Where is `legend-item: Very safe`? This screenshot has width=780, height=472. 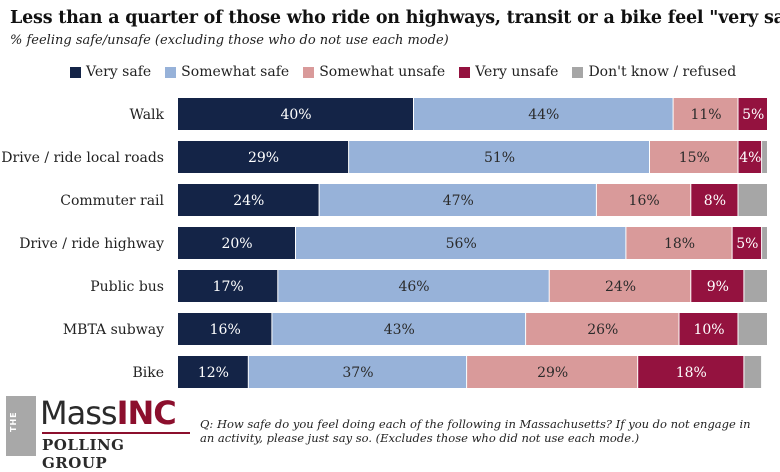
legend-item: Very safe is located at coordinates (110, 72).